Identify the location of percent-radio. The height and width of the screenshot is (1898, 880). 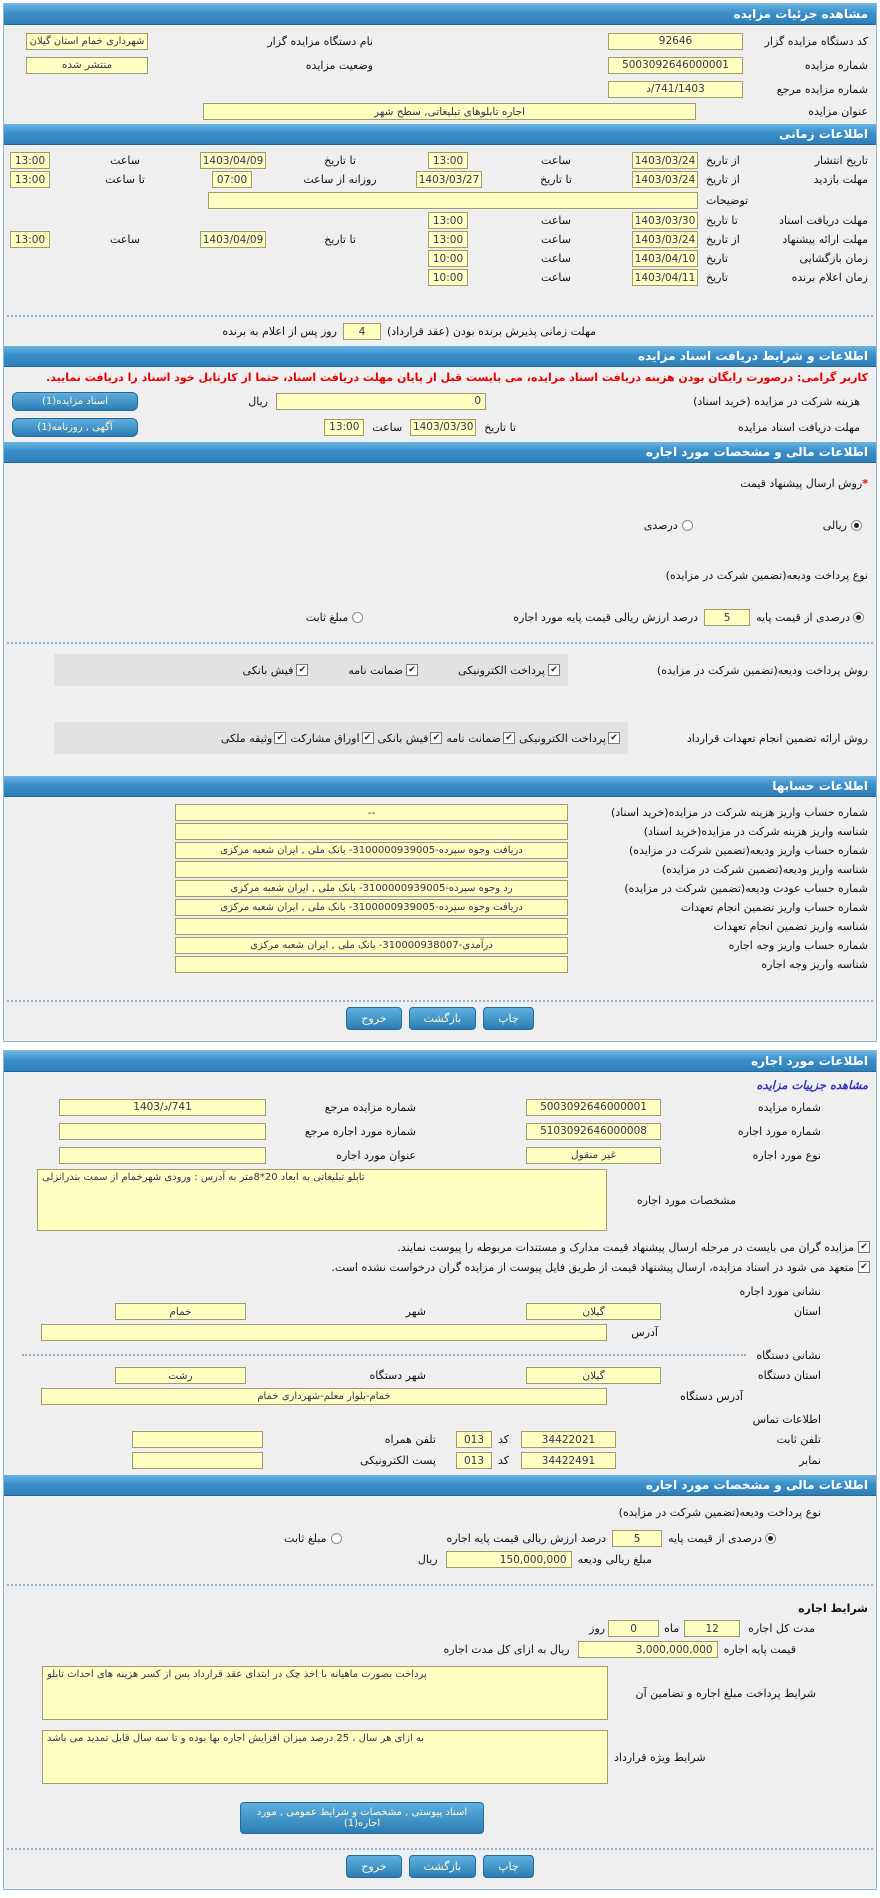
(687, 525).